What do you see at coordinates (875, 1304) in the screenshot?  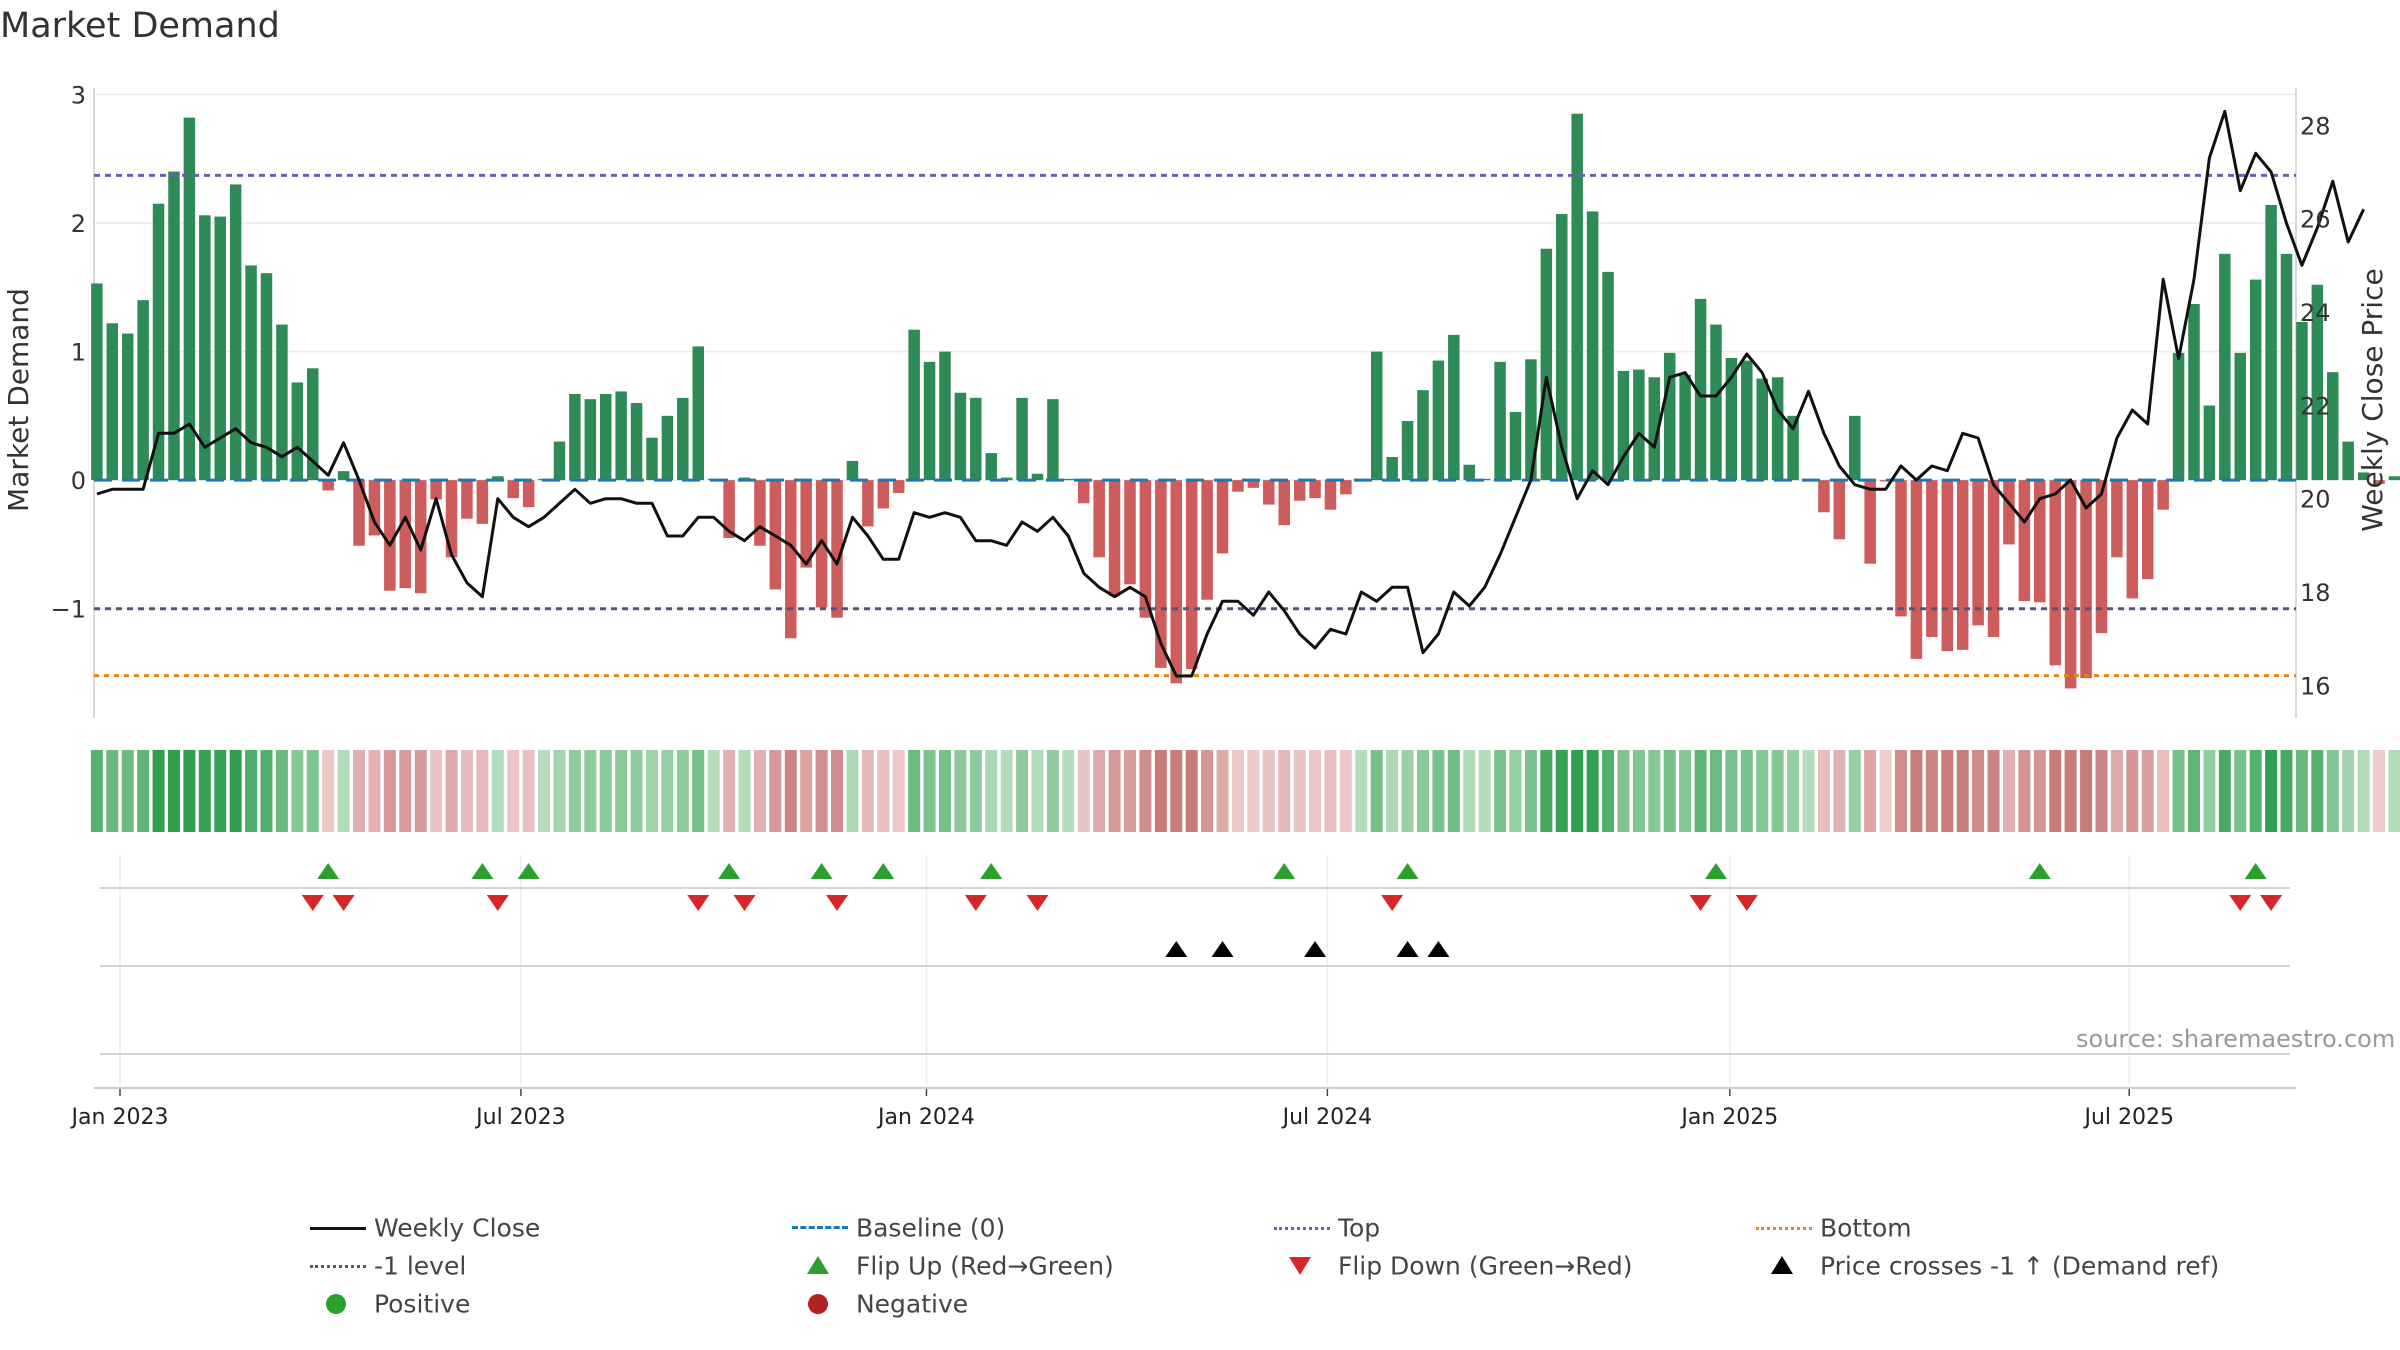 I see `legend-negative: Negative` at bounding box center [875, 1304].